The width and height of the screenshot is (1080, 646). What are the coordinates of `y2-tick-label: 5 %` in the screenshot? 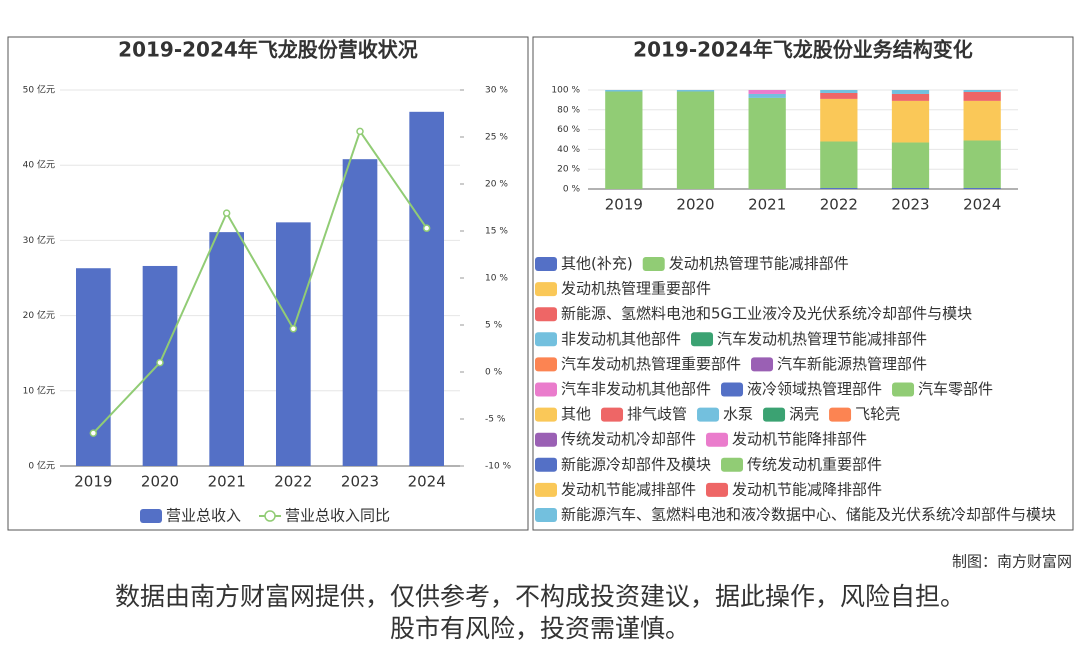 It's located at (494, 326).